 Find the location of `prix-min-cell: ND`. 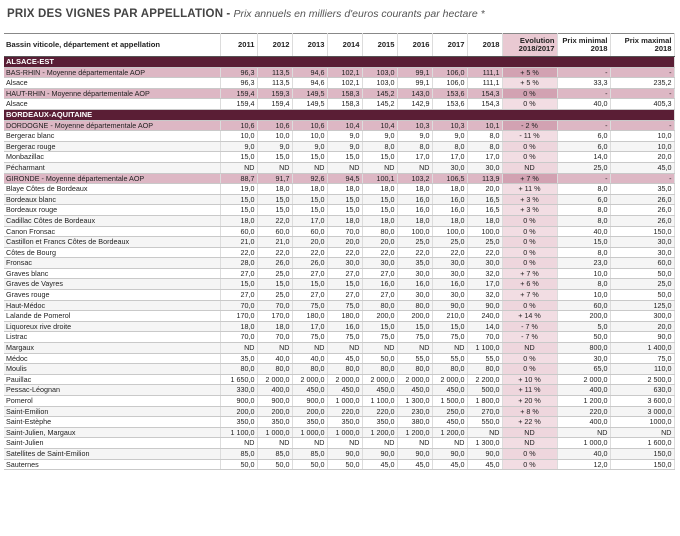

prix-min-cell: ND is located at coordinates (584, 433).